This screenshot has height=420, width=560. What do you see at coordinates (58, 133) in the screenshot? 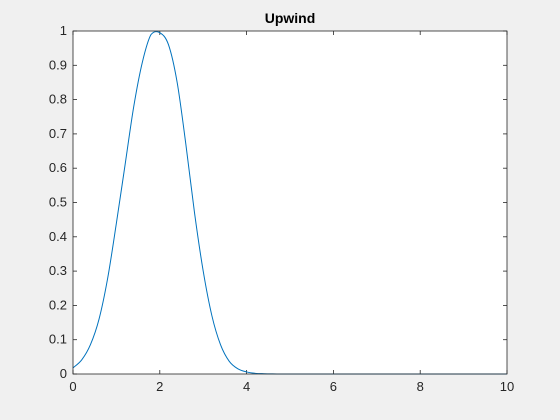
I see `y-tick-label: 0.7` at bounding box center [58, 133].